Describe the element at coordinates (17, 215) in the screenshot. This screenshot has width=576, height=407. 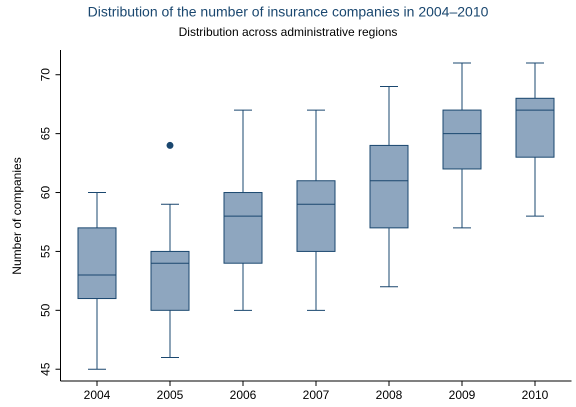
I see `y-axis-label: Number of companies` at that location.